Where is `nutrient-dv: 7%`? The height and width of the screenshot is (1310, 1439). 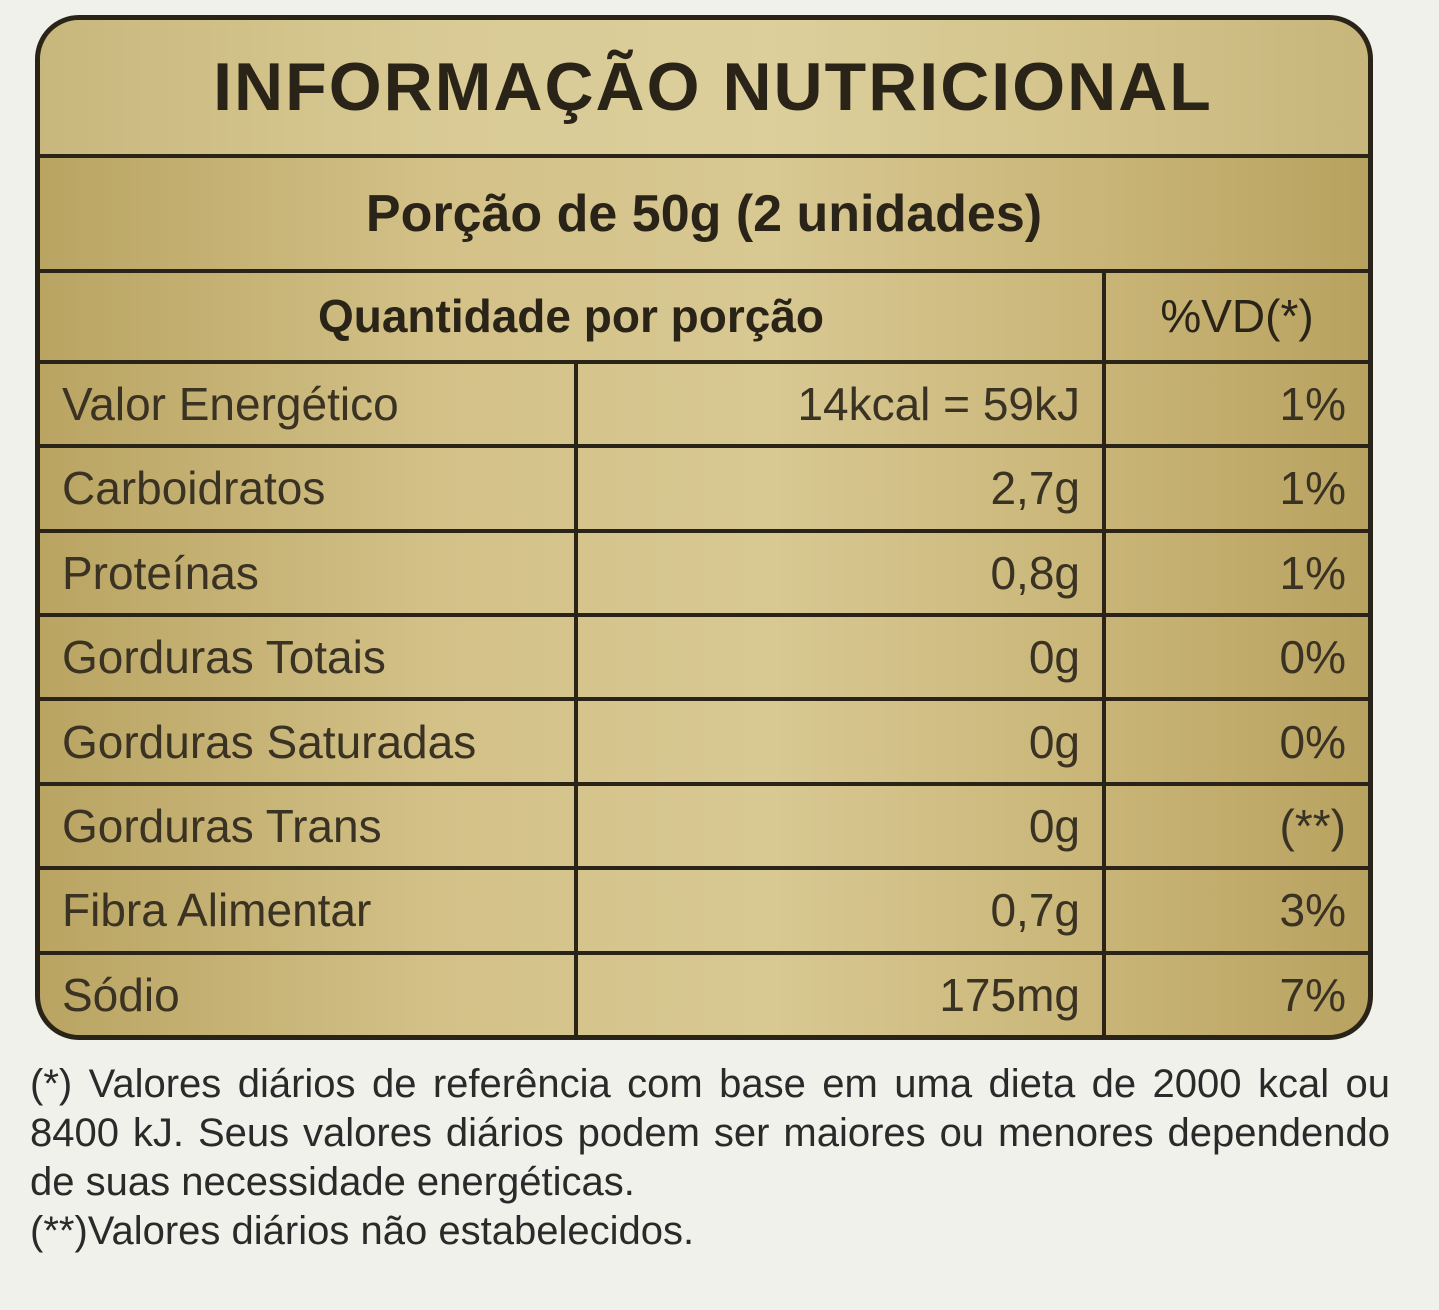 nutrient-dv: 7% is located at coordinates (1235, 992).